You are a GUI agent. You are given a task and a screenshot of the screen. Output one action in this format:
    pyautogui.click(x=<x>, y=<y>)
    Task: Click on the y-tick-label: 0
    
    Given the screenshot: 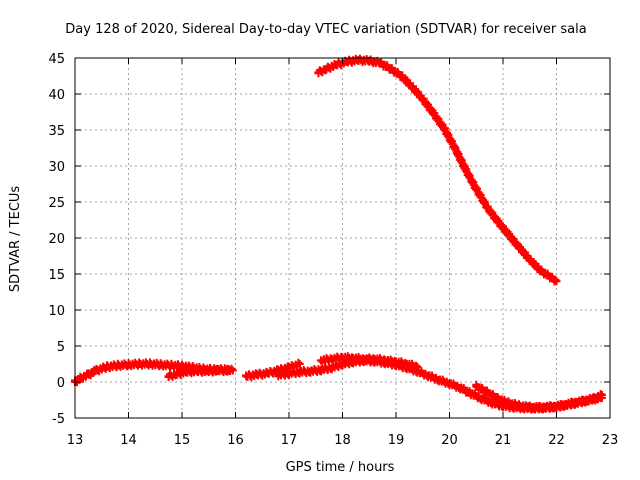 What is the action you would take?
    pyautogui.click(x=61, y=383)
    